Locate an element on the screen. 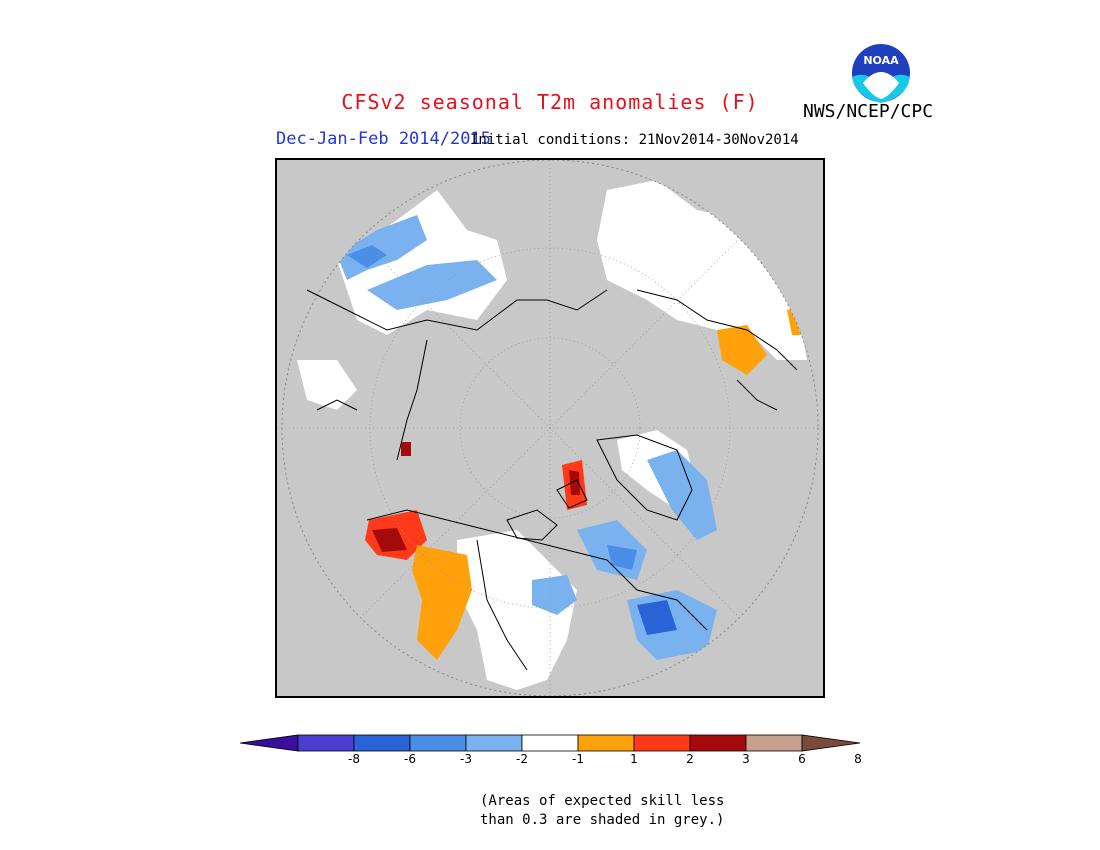 The image size is (1100, 850). warm-anomaly-bering is located at coordinates (406, 449).